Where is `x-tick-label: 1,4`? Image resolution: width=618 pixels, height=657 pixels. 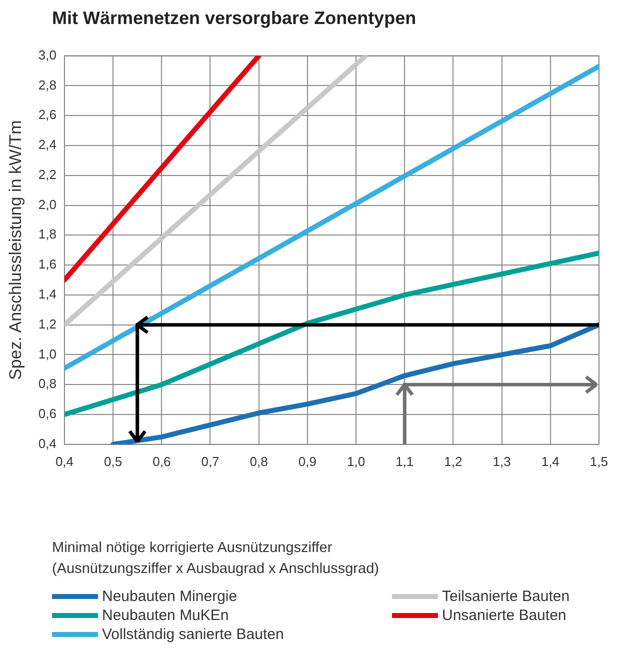
x-tick-label: 1,4 is located at coordinates (550, 461).